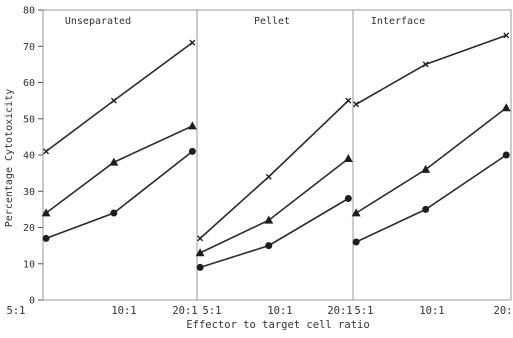 The image size is (513, 338). Describe the element at coordinates (29, 11) in the screenshot. I see `y-tick-label: 80` at that location.